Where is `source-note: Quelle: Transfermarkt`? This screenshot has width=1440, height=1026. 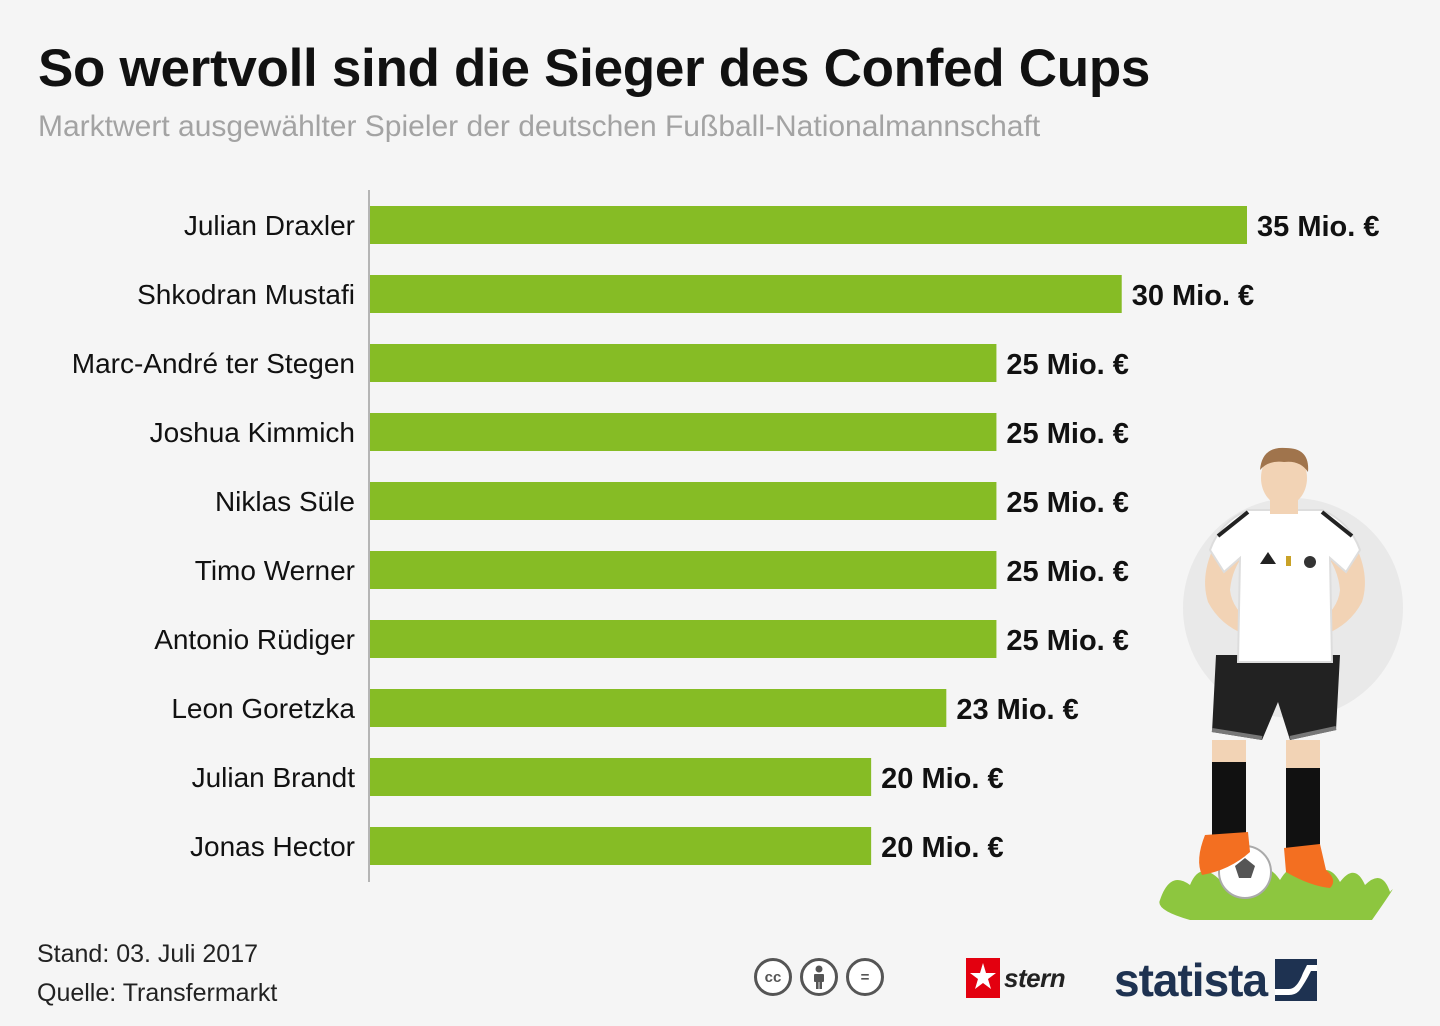
source-note: Quelle: Transfermarkt is located at coordinates (157, 993).